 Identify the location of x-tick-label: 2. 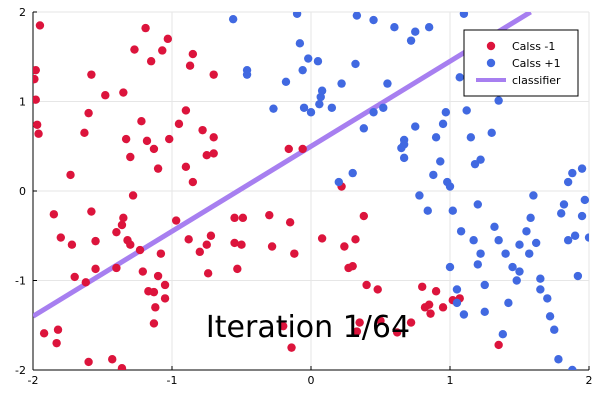
(589, 380).